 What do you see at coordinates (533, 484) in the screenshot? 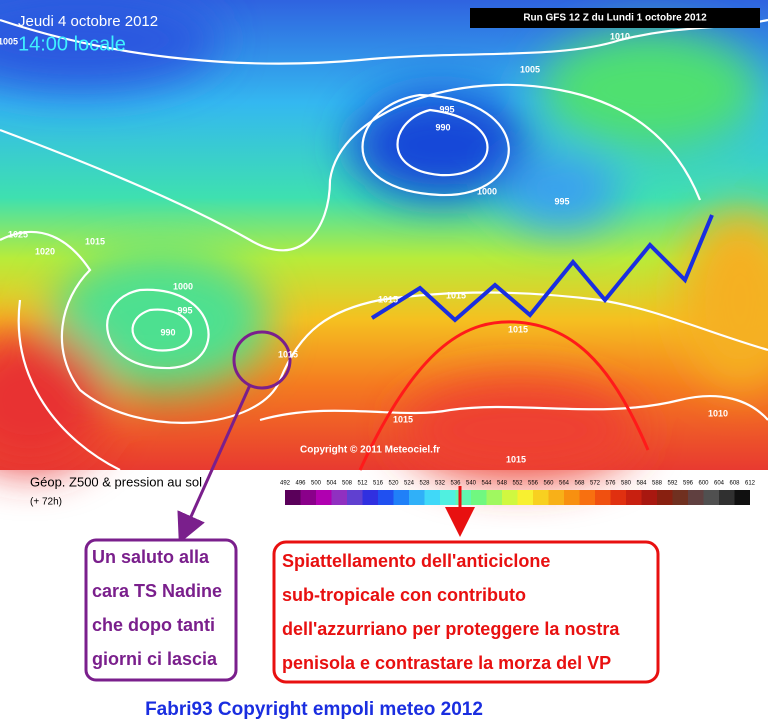
I see `scale-label: 556` at bounding box center [533, 484].